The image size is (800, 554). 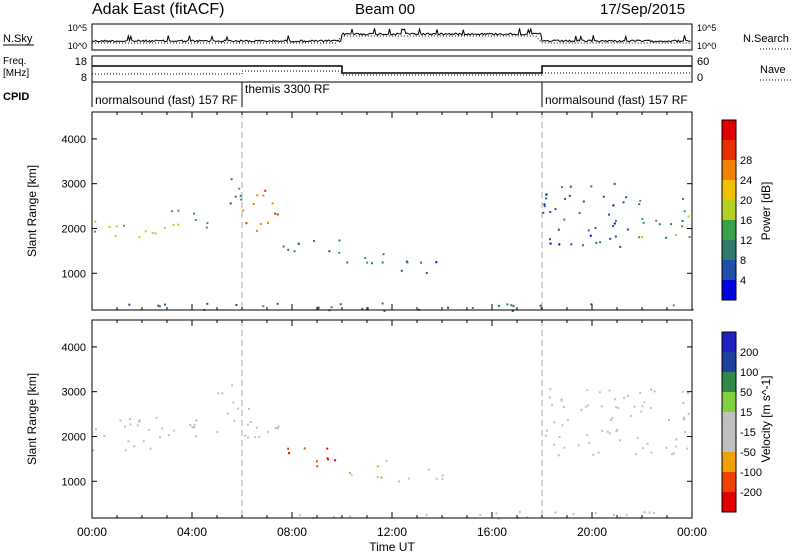 What do you see at coordinates (392, 547) in the screenshot?
I see `x-axis-label: Time UT` at bounding box center [392, 547].